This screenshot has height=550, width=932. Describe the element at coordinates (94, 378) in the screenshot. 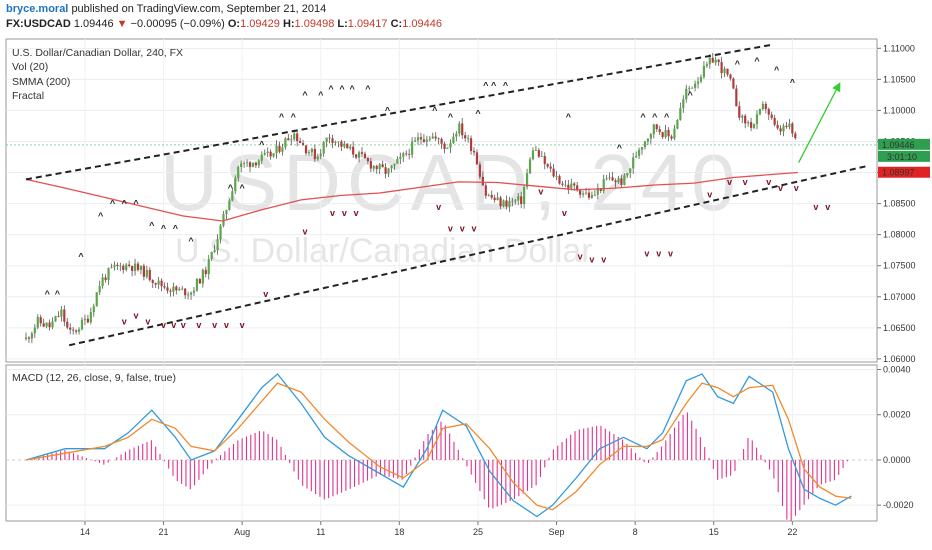

I see `macd-title: MACD (12, 26, close, 9, false, true)` at that location.